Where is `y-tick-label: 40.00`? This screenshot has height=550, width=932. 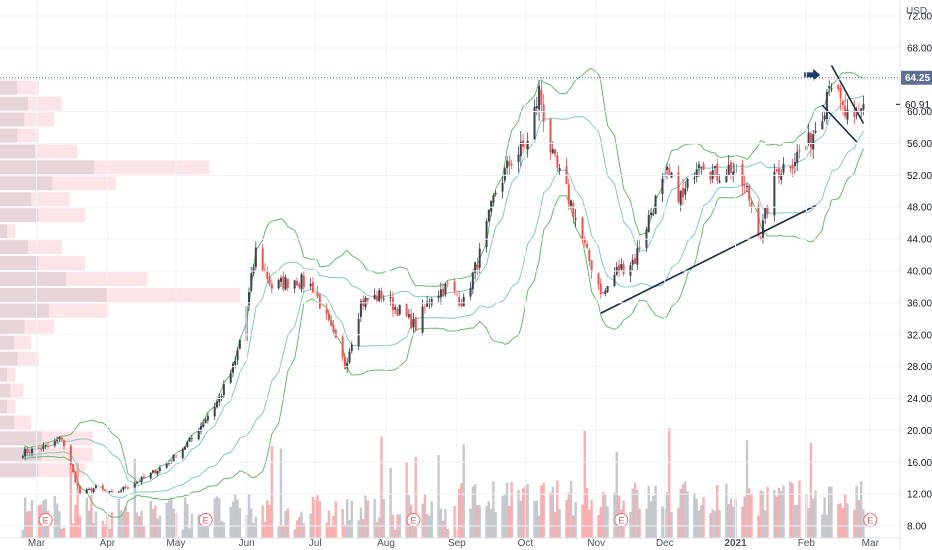
y-tick-label: 40.00 is located at coordinates (919, 271).